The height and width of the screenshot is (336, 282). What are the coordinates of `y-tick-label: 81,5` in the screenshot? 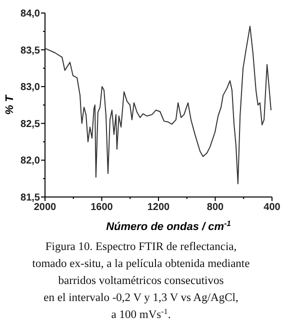 It's located at (30, 198).